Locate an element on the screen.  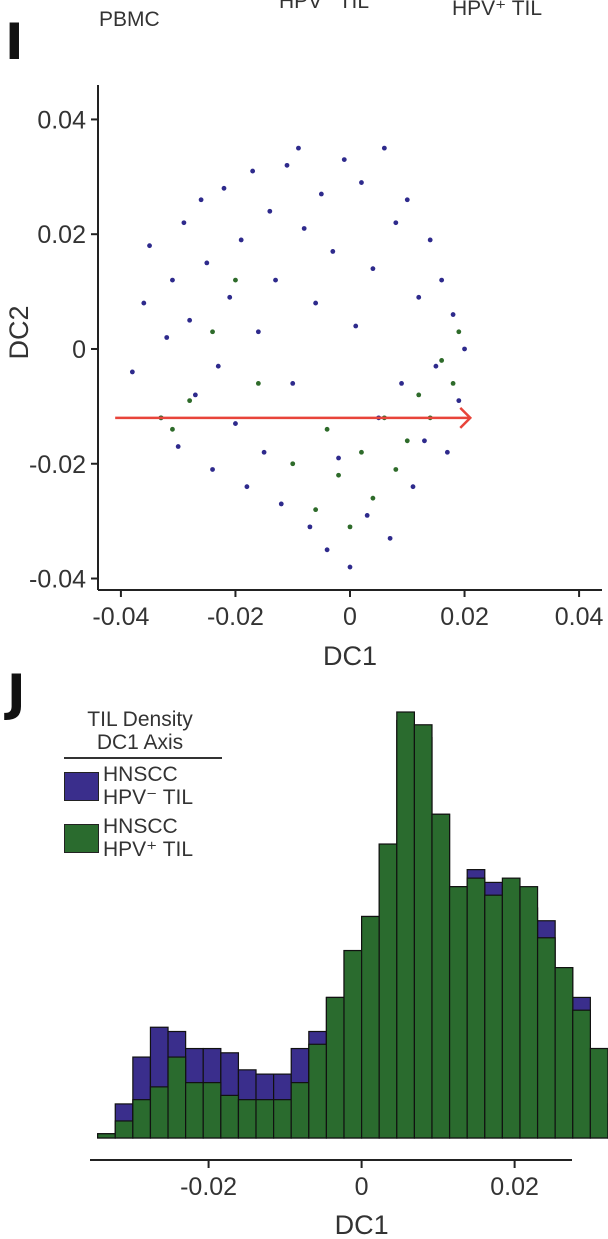
panel-i-letter: I is located at coordinates (14, 42).